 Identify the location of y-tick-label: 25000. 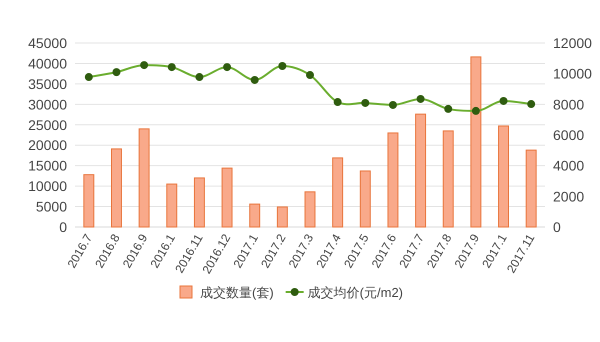
(48, 124).